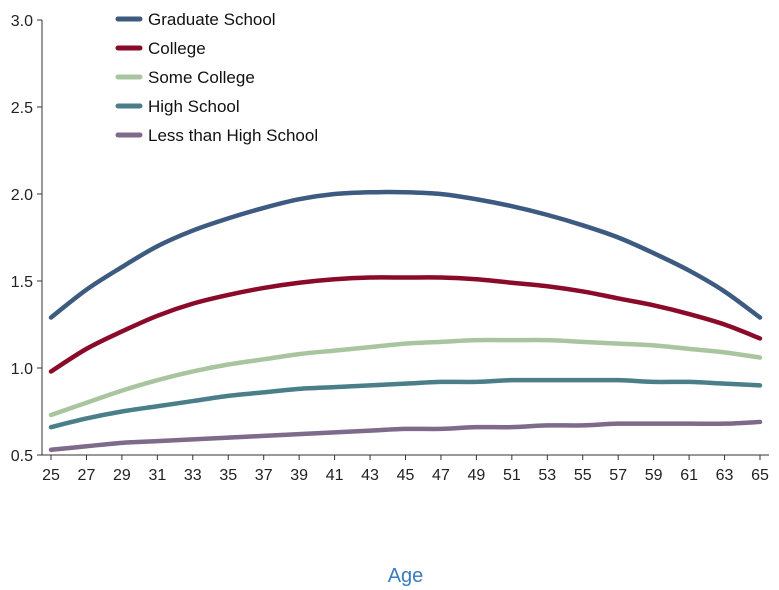 The height and width of the screenshot is (590, 779). I want to click on x-tick-label: 37, so click(264, 475).